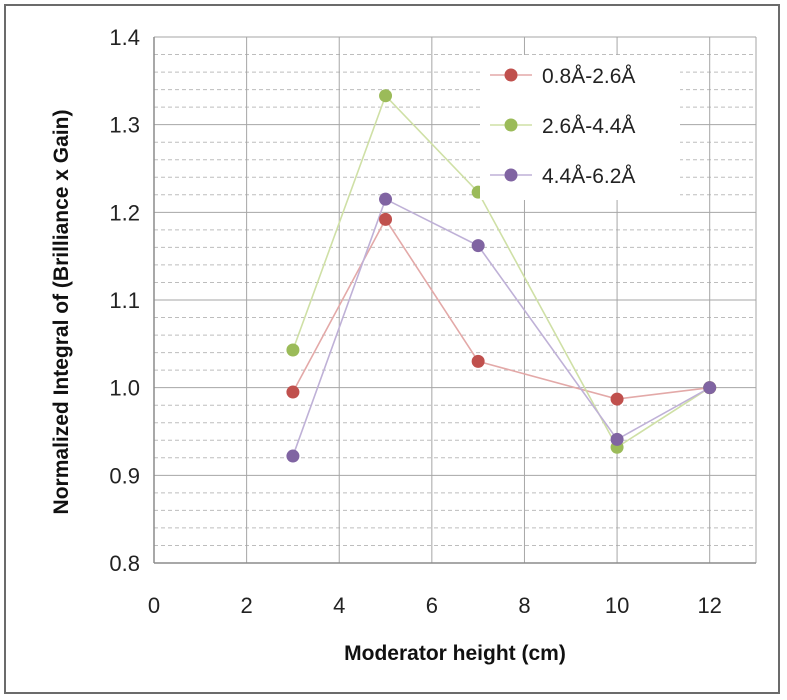 This screenshot has width=787, height=700. Describe the element at coordinates (124, 37) in the screenshot. I see `y-tick-label: 1.4` at that location.